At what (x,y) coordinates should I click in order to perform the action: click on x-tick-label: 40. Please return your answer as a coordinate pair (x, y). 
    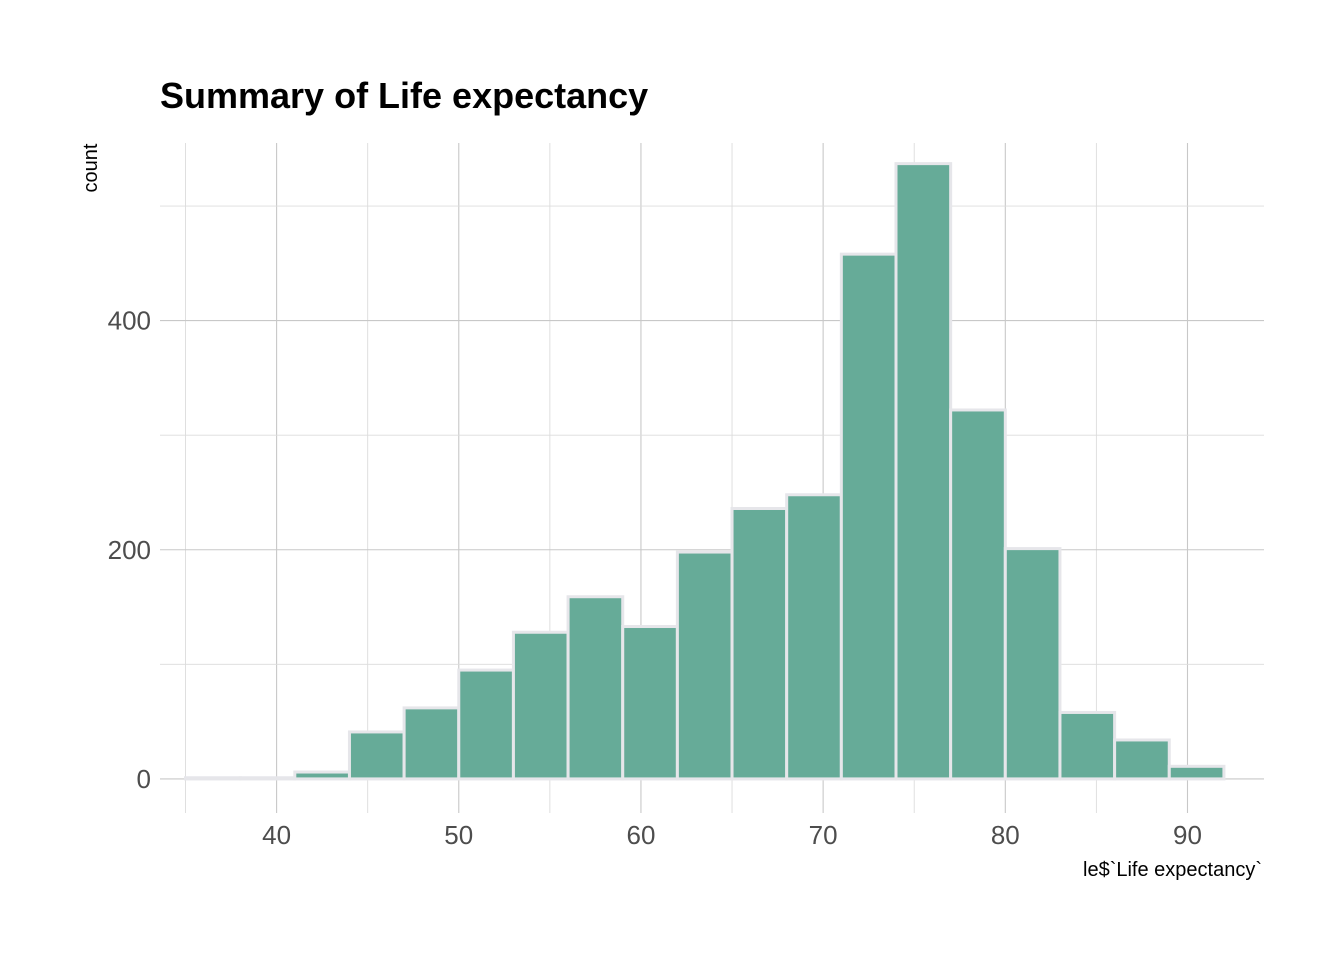
    Looking at the image, I should click on (276, 835).